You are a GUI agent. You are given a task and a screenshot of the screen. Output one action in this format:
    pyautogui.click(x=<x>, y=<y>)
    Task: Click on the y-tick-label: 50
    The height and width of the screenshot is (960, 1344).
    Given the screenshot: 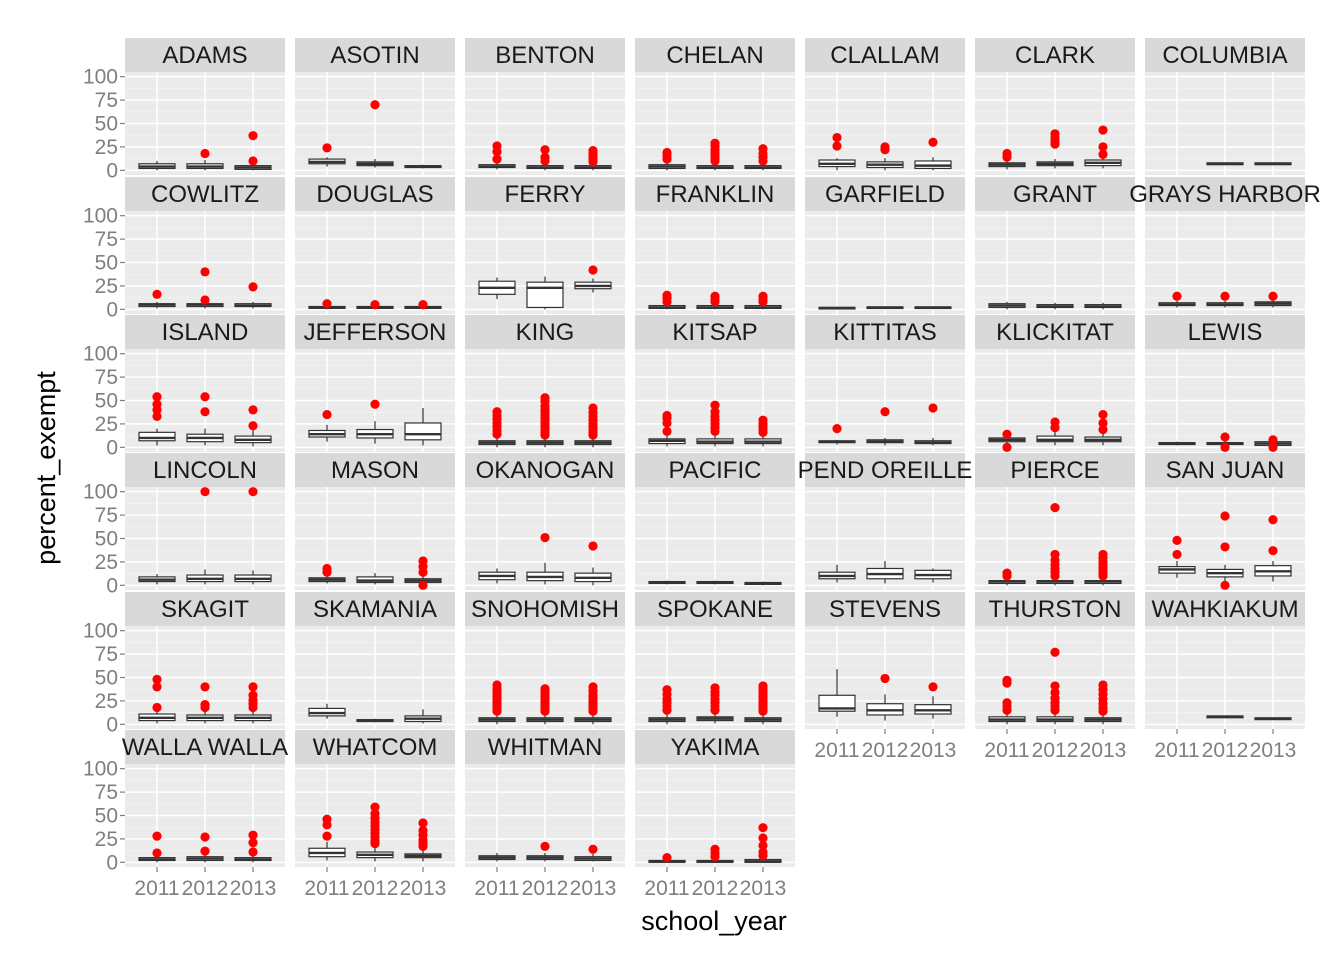 What is the action you would take?
    pyautogui.click(x=106, y=124)
    